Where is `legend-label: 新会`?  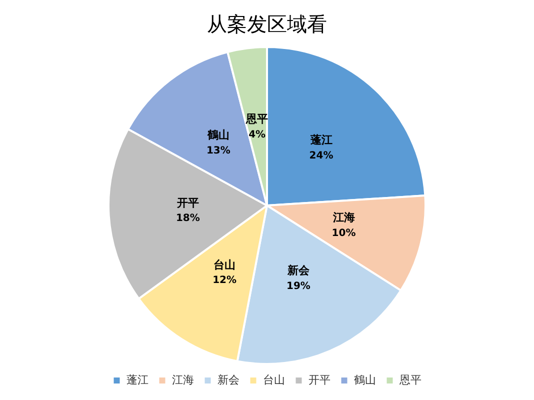 legend-label: 新会 is located at coordinates (228, 379).